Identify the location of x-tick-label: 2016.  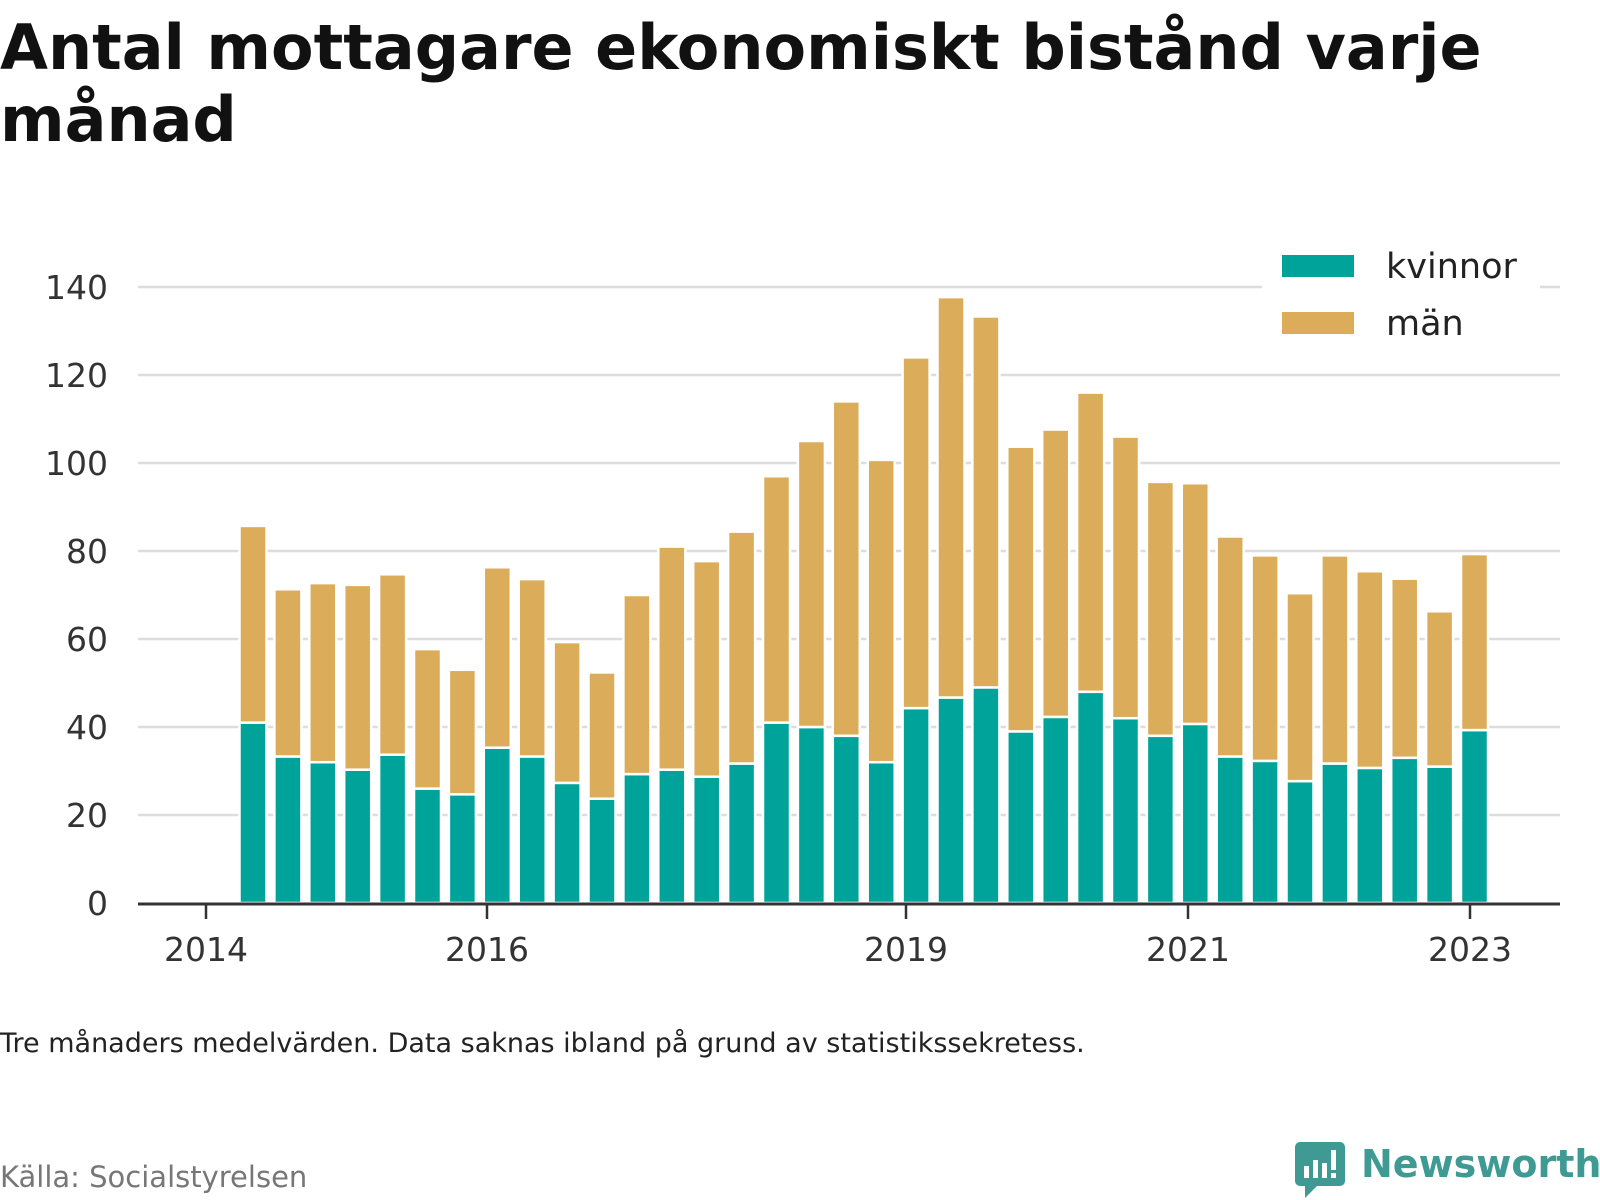
(487, 949).